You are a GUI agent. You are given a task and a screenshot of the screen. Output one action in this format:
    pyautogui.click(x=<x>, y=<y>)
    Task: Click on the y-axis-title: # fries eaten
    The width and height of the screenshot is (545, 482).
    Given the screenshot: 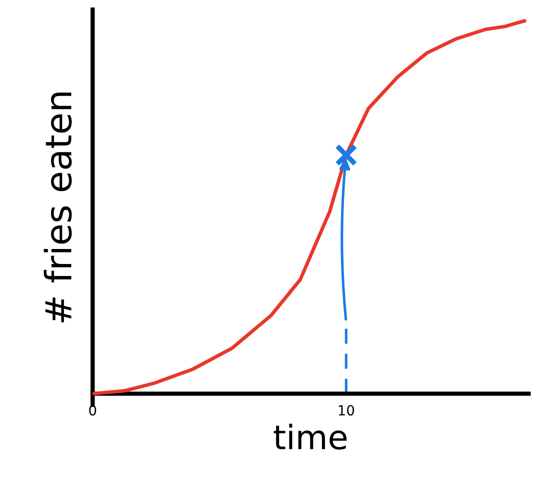 What is the action you would take?
    pyautogui.click(x=58, y=207)
    